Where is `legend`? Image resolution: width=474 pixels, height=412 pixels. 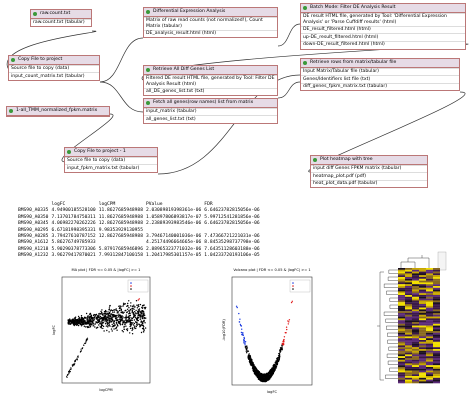 legend is located at coordinates (138, 286).